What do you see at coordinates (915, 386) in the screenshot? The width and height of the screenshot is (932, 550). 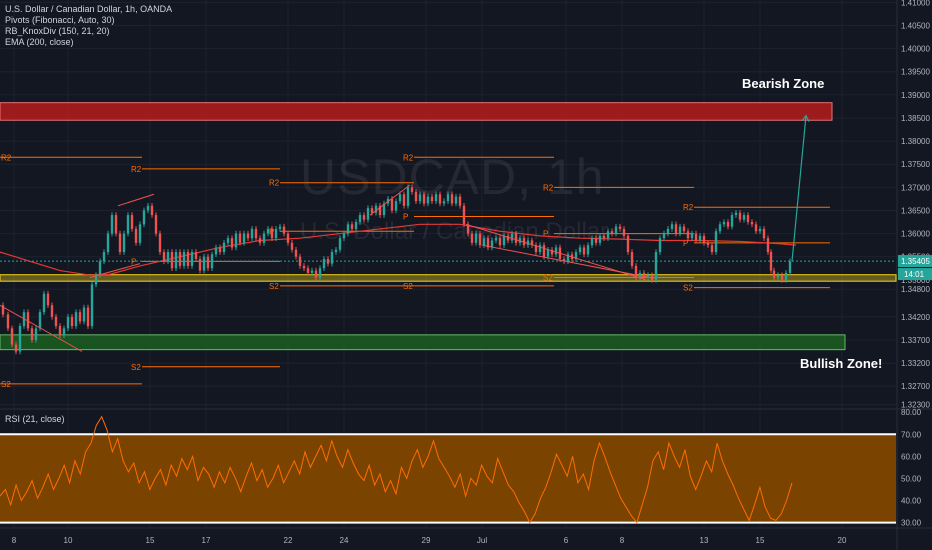 I see `price-axis-tick: 1.32700` at bounding box center [915, 386].